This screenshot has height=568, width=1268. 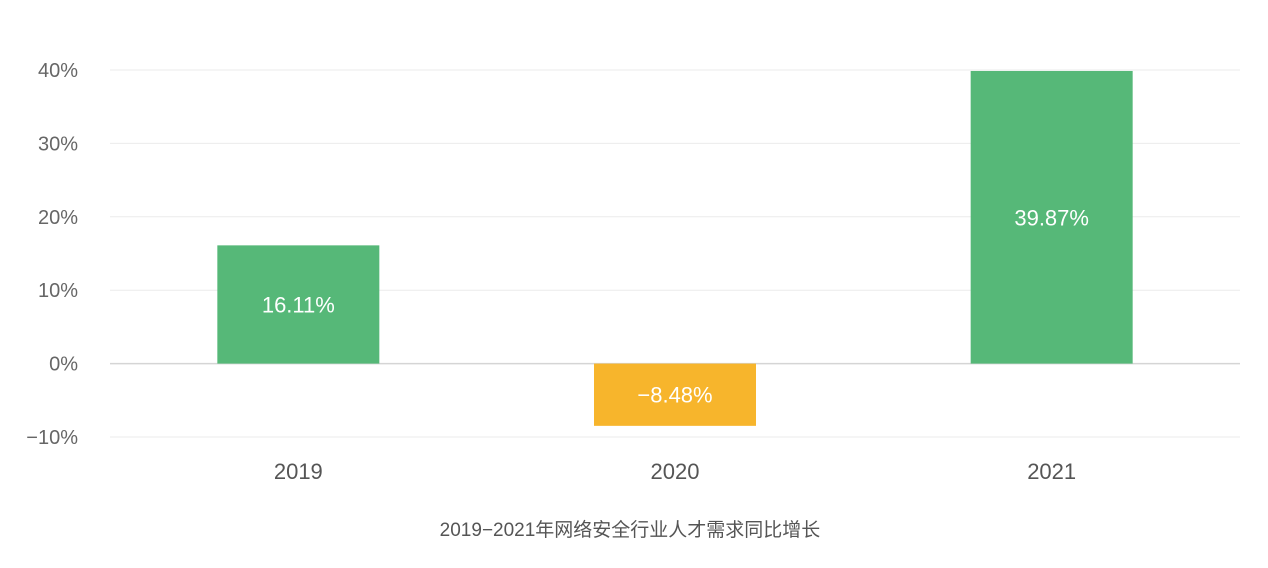 I want to click on x-tick-label: 2021, so click(x=1051, y=471).